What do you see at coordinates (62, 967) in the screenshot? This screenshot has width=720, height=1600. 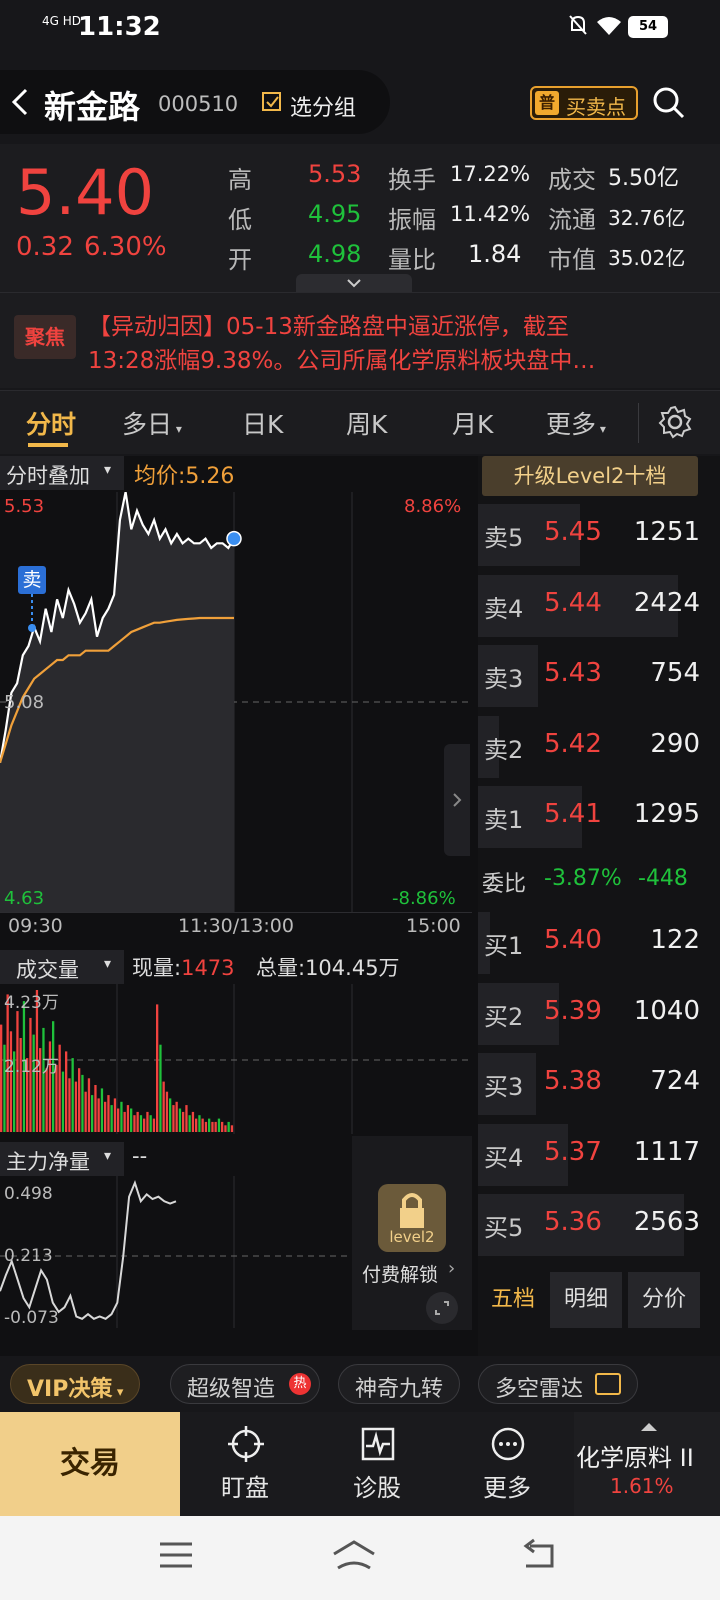 I see `volume-dropdown: 成交量 ▾` at bounding box center [62, 967].